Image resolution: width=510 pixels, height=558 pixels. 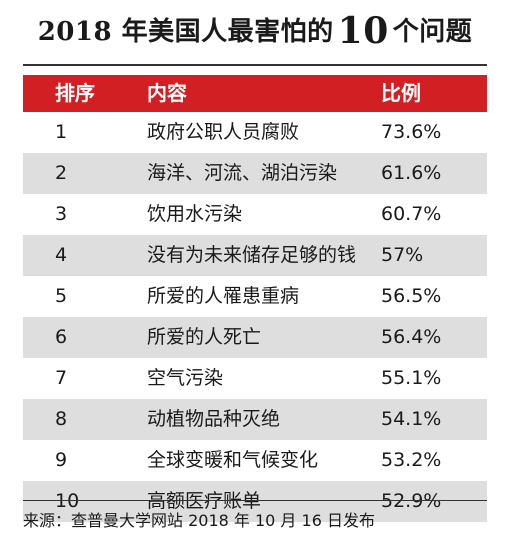 What do you see at coordinates (363, 31) in the screenshot?
I see `title-number: 10` at bounding box center [363, 31].